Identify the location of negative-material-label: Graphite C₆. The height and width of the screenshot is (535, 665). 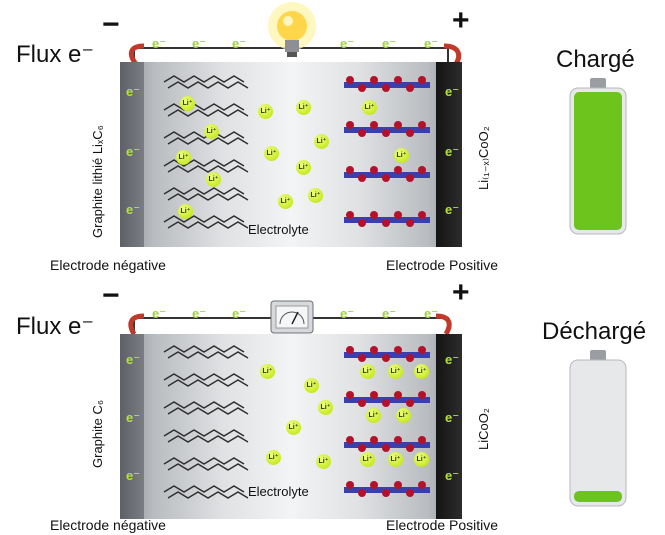
(97, 433).